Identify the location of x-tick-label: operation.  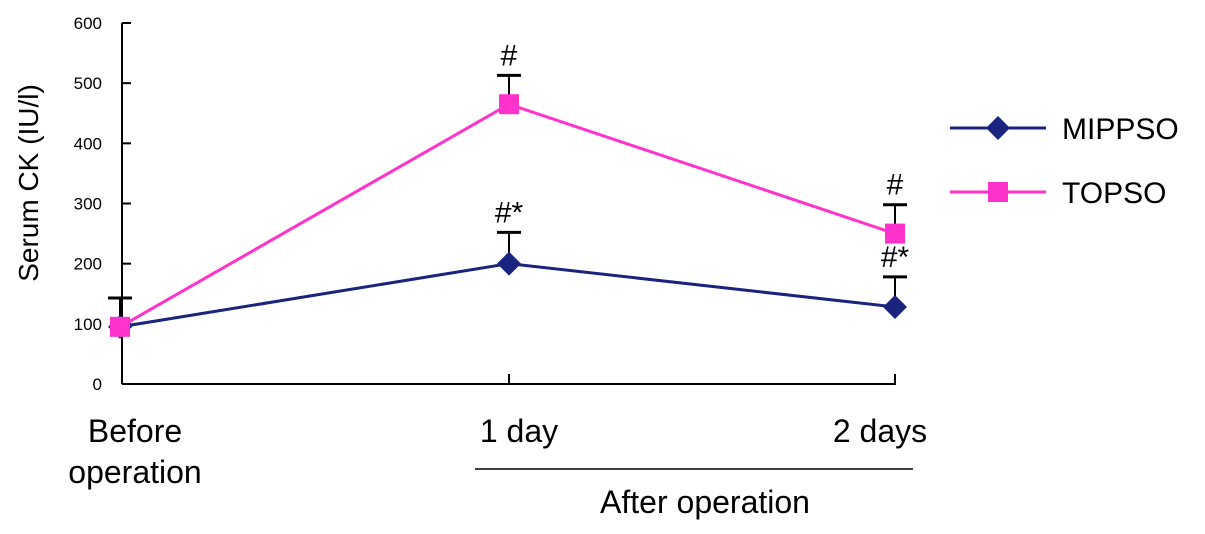
(134, 472).